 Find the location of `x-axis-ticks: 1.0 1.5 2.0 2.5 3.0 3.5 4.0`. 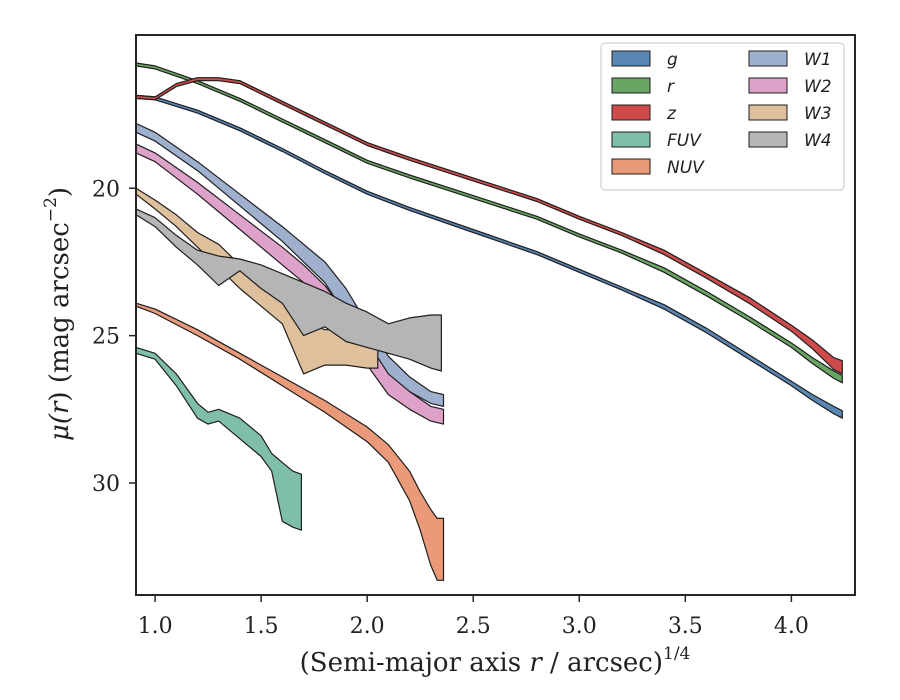

x-axis-ticks: 1.0 1.5 2.0 2.5 3.0 3.5 4.0 is located at coordinates (473, 617).